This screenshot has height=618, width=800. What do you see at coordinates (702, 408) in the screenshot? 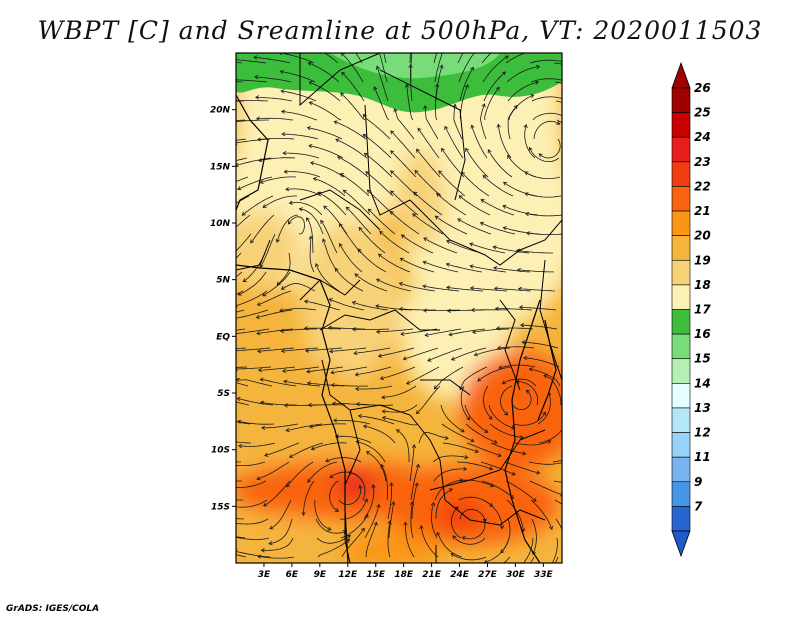
I see `colorbar-label: 13` at bounding box center [702, 408].